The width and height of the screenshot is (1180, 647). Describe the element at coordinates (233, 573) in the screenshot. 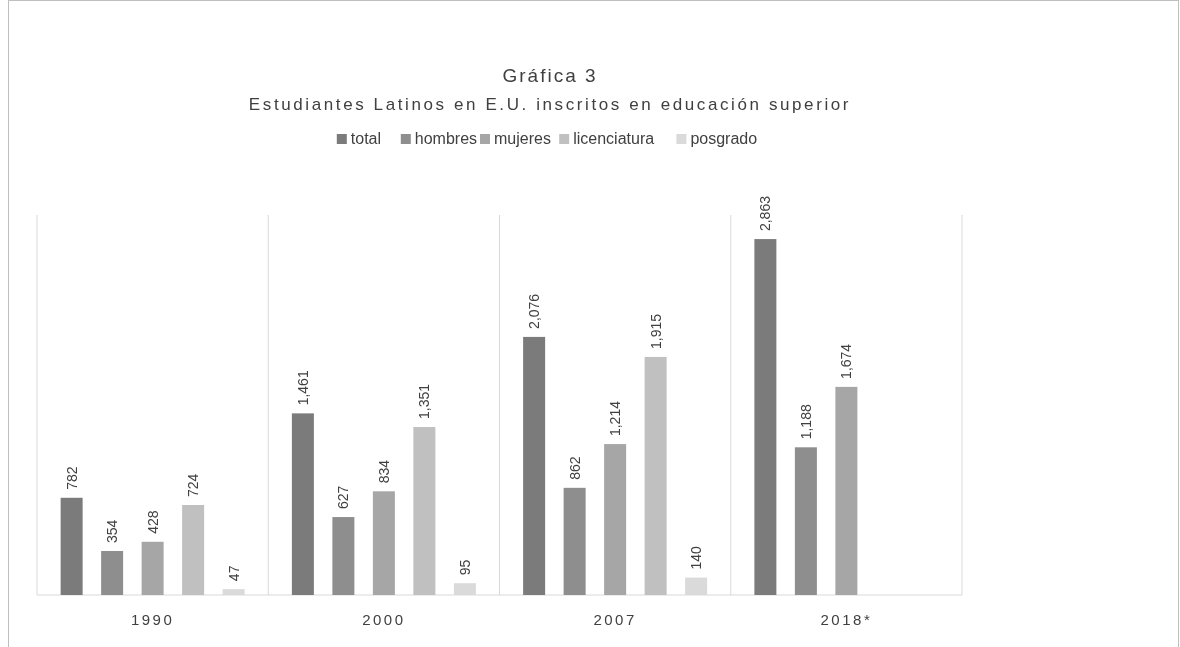

I see `data-label: 47` at that location.